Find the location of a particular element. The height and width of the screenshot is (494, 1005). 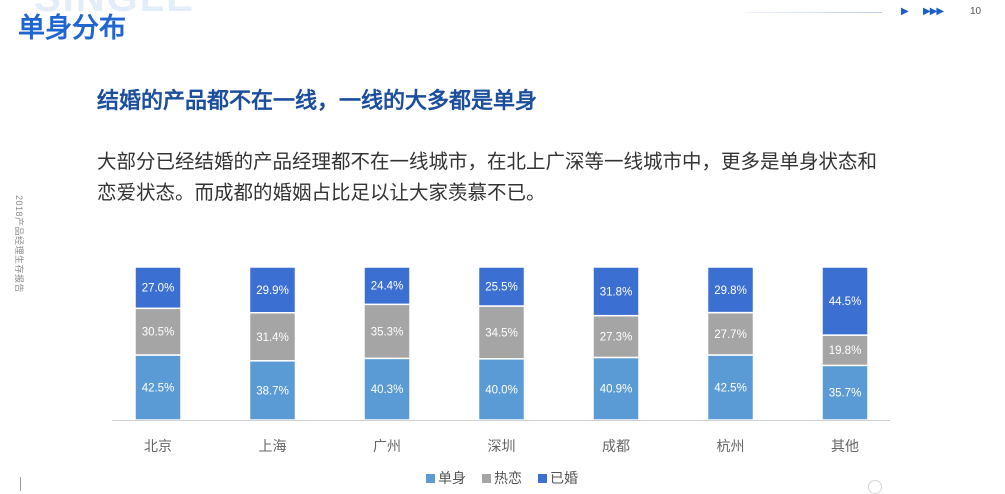

bar-value-label: 29.8% is located at coordinates (730, 291).